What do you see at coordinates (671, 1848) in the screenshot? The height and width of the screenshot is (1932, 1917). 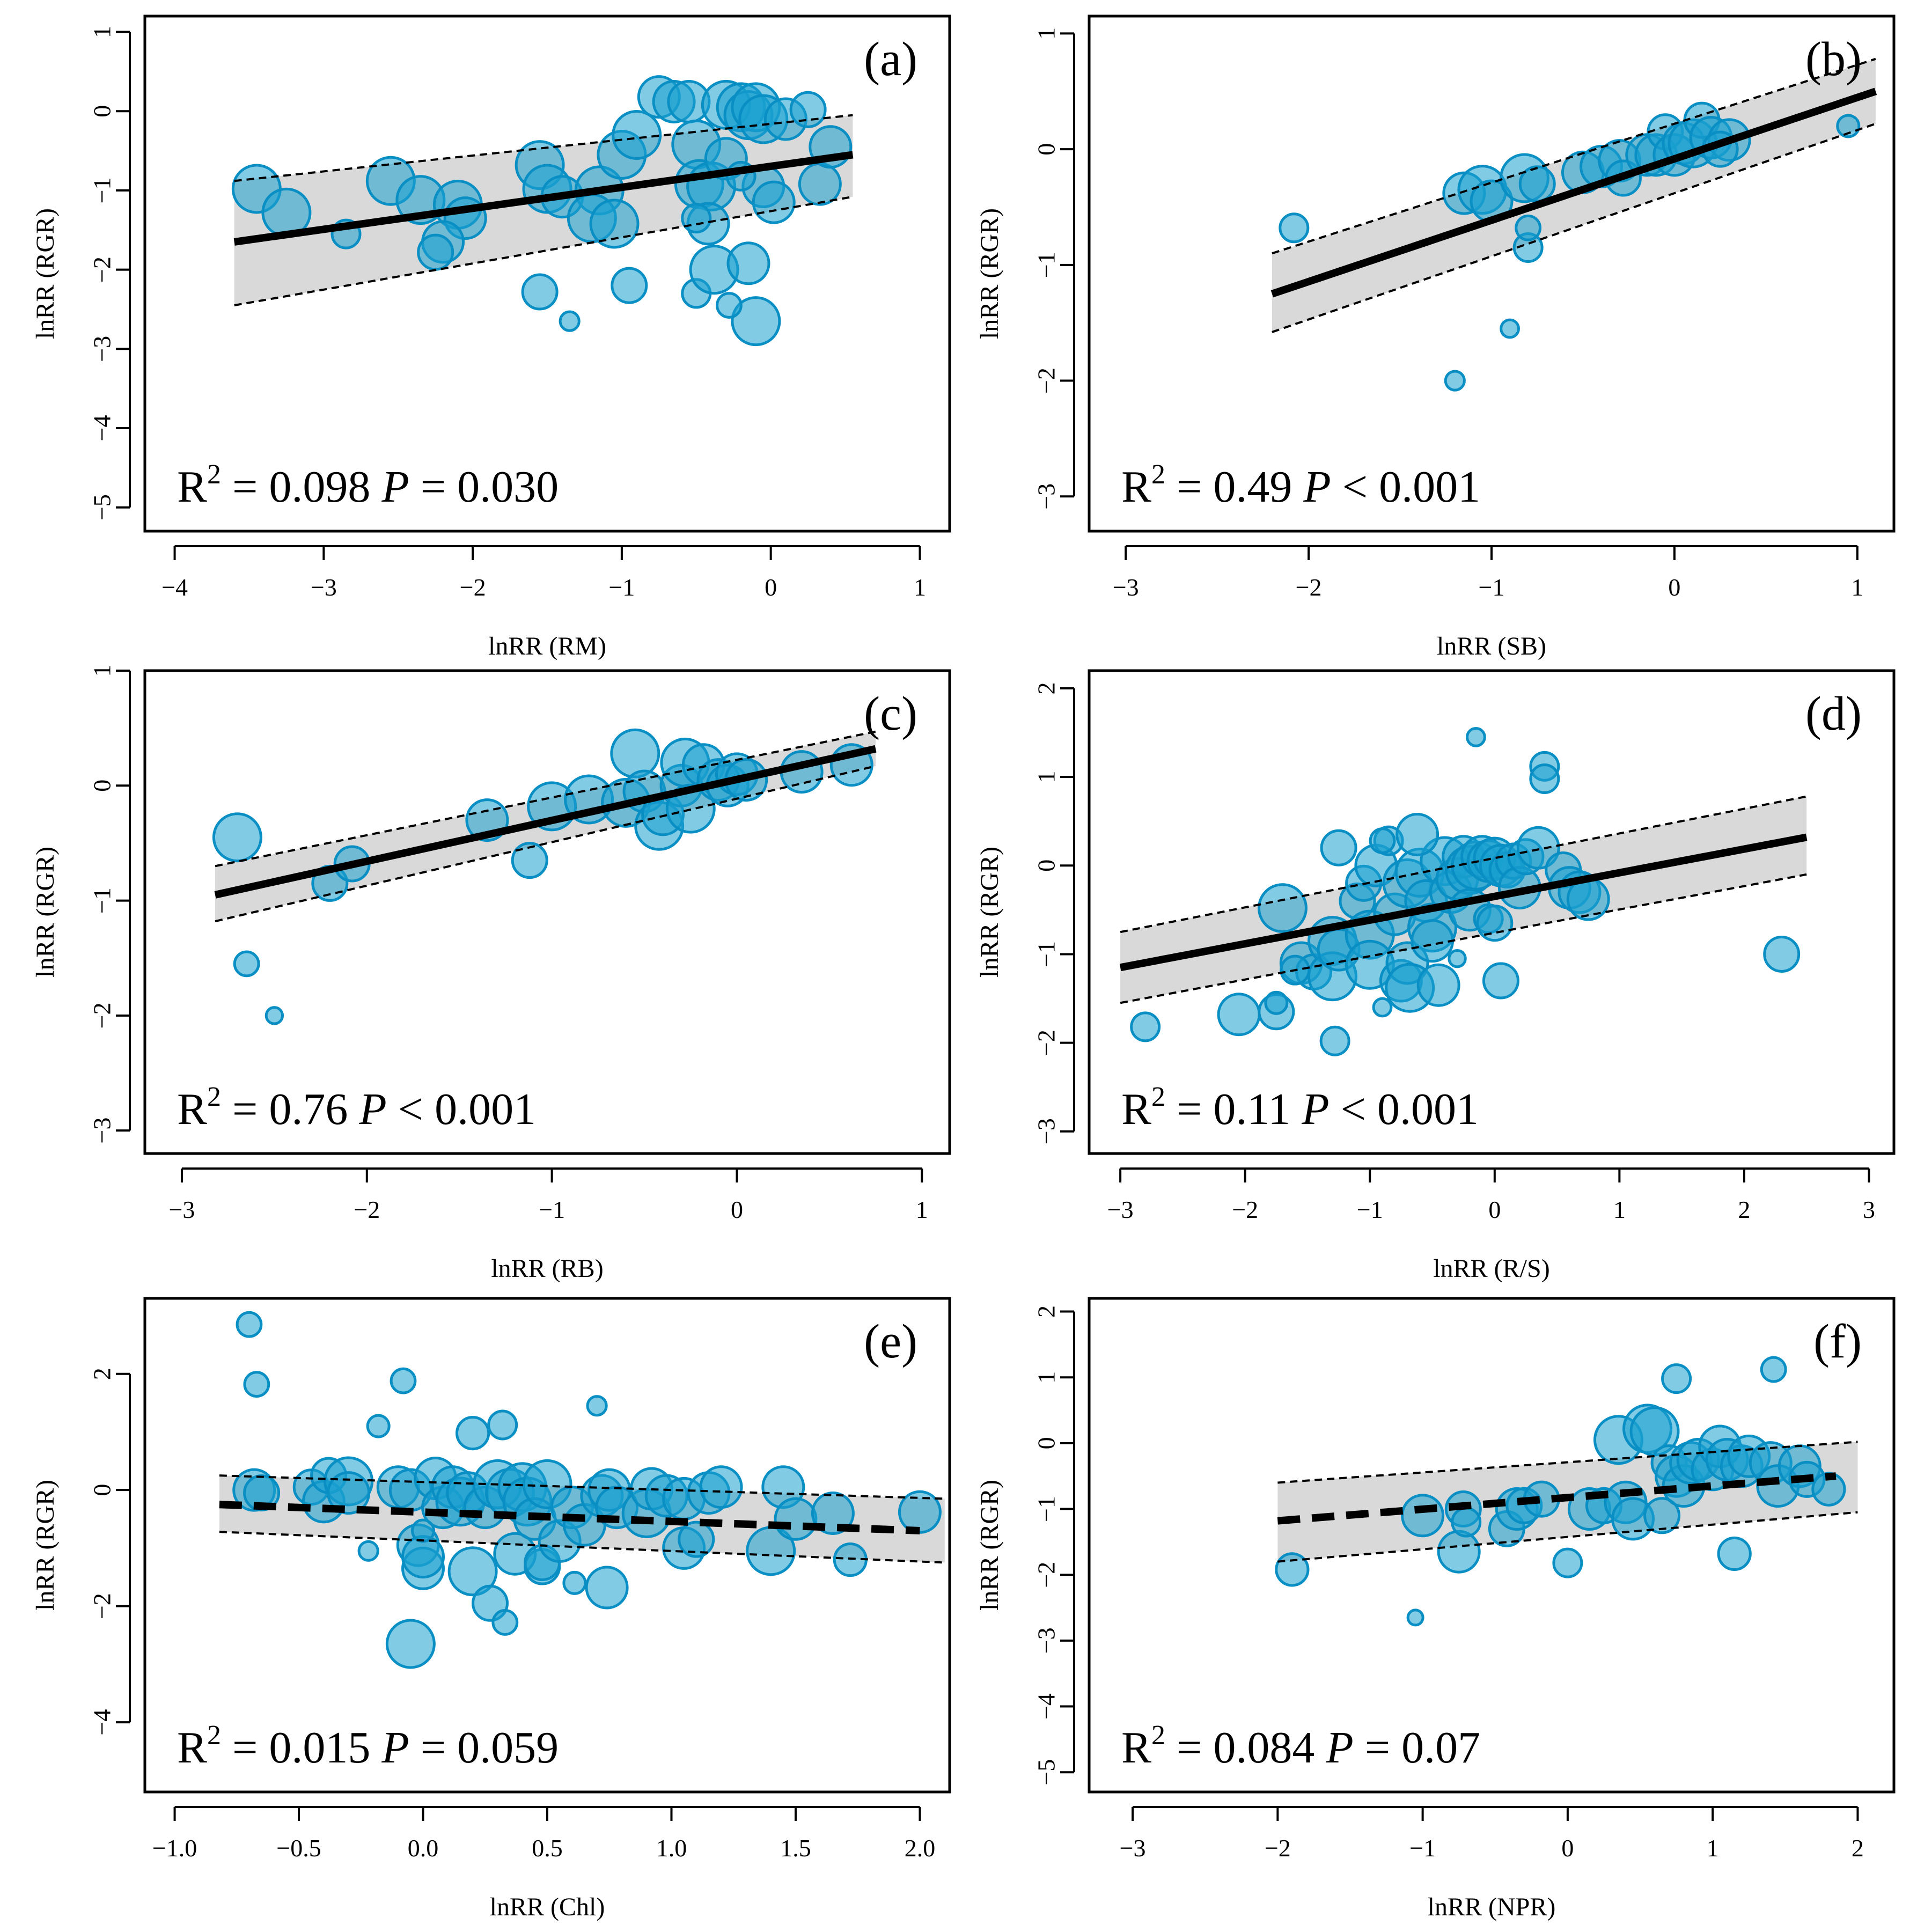 I see `x-tick-label: 1.0` at bounding box center [671, 1848].